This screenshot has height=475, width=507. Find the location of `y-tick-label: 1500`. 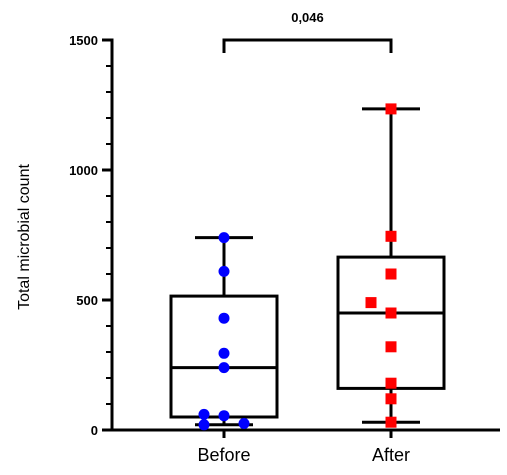

y-tick-label: 1500 is located at coordinates (83, 40).